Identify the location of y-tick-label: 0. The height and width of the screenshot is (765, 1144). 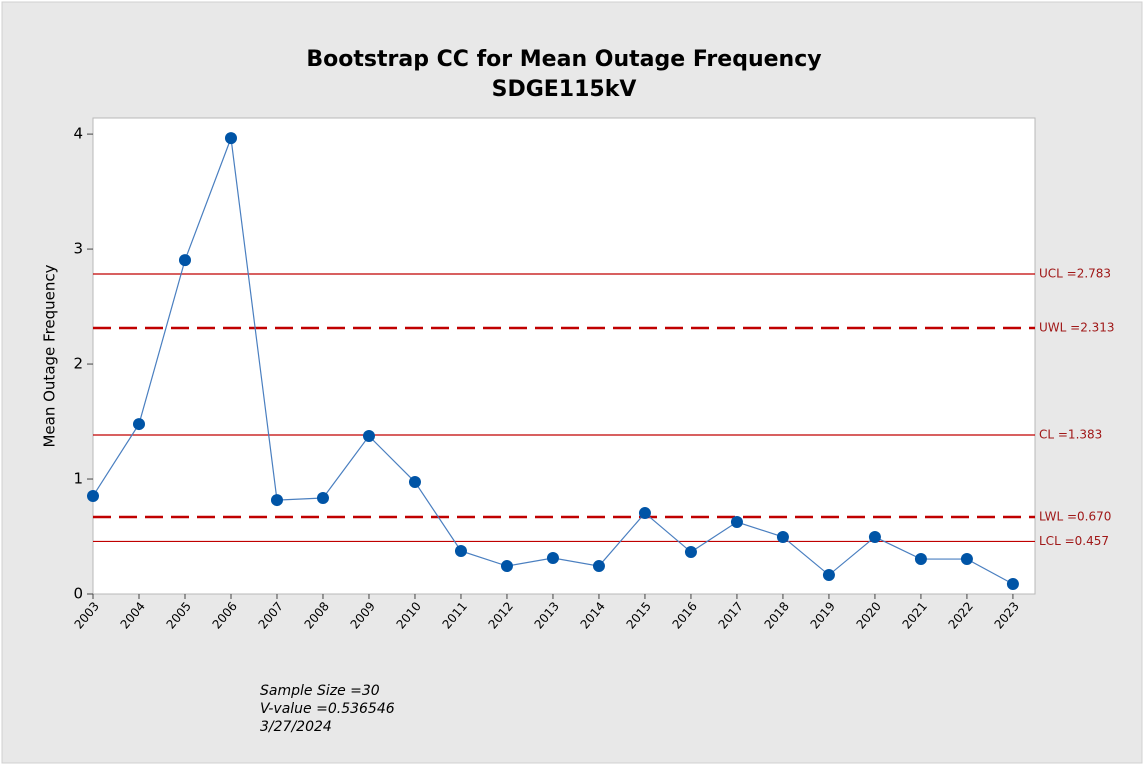
(78, 594).